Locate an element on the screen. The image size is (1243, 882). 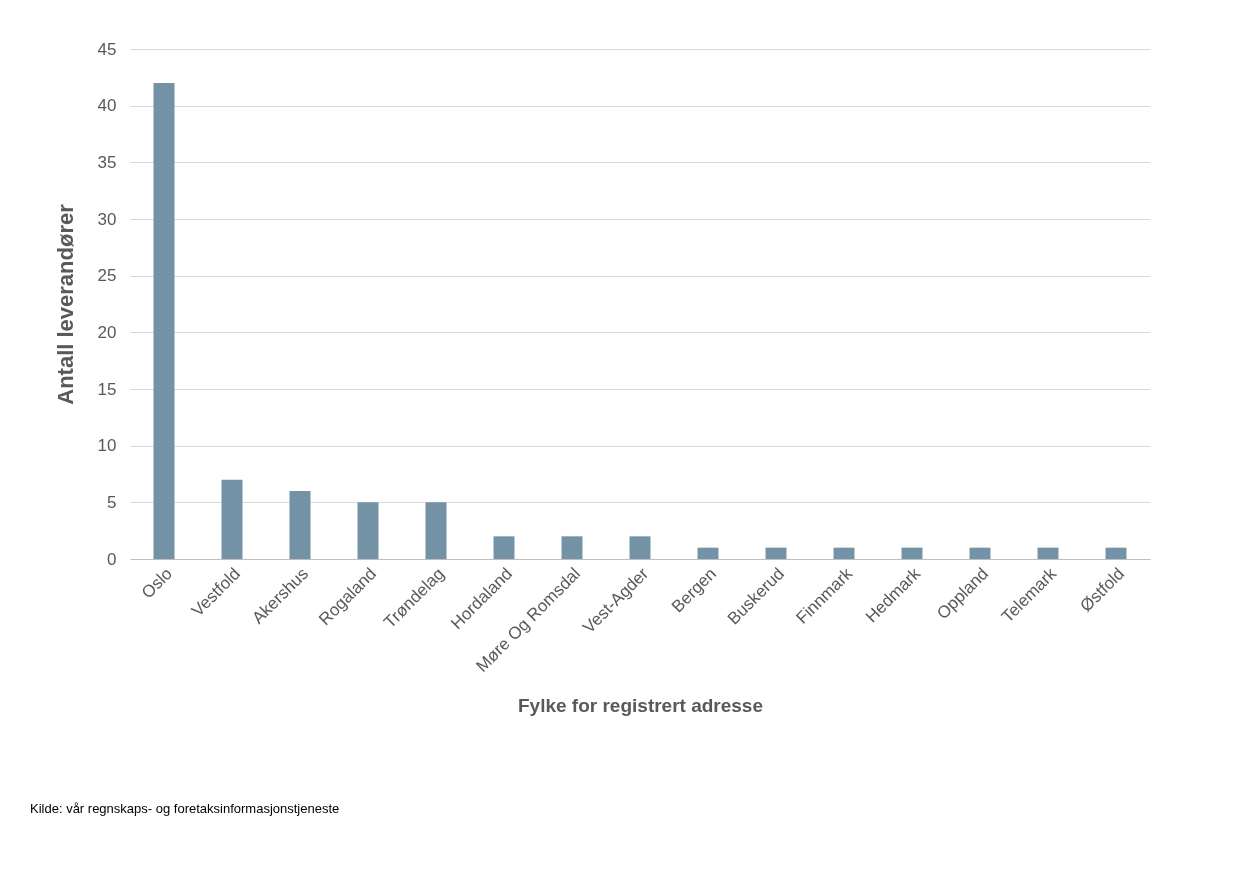
text: Kilde: vår regnskaps- og foretaksinformasjonstjeneste is located at coordinates (185, 808).